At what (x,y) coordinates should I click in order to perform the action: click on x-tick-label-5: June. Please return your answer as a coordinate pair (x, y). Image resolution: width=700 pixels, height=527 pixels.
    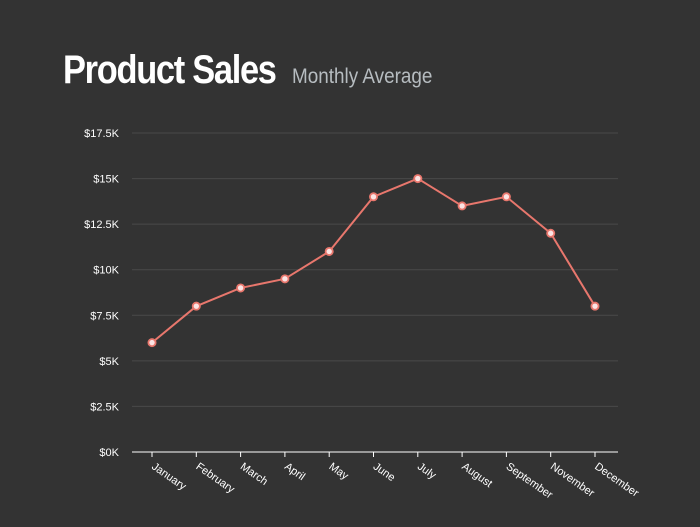
    Looking at the image, I should click on (384, 473).